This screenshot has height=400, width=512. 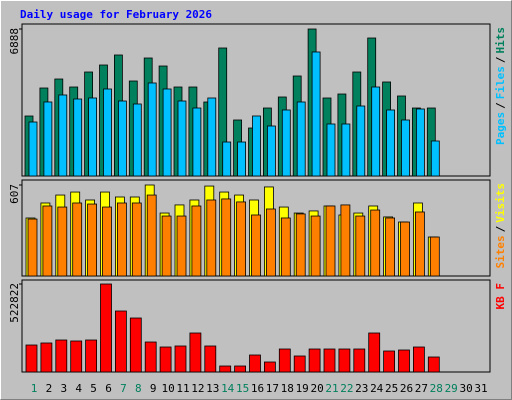 What do you see at coordinates (406, 388) in the screenshot?
I see `x-tick-label: 26` at bounding box center [406, 388].